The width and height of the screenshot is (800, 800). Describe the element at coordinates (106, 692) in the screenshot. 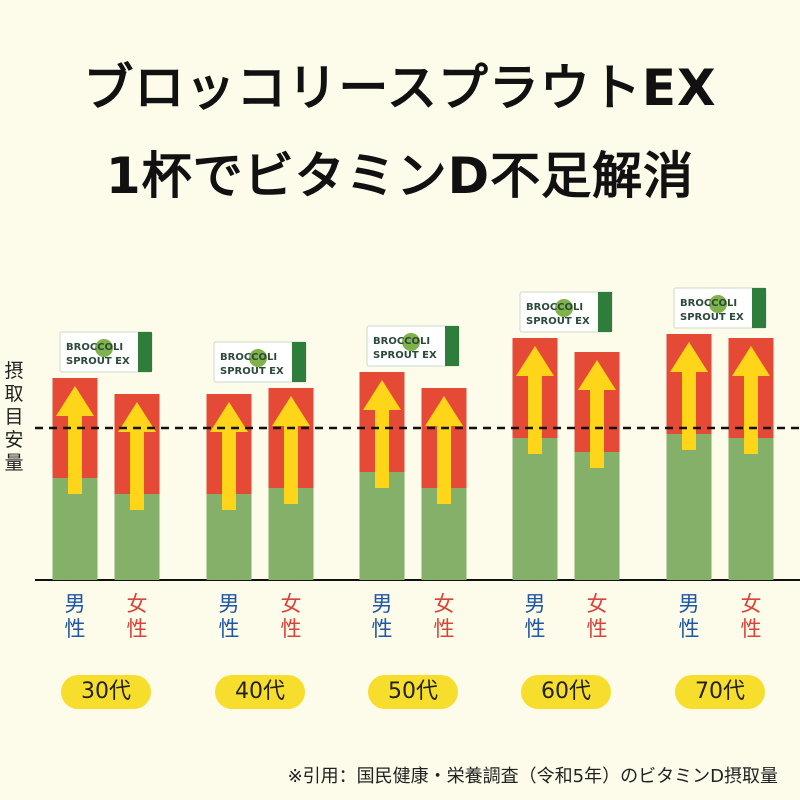

I see `age-group-label: 30代` at that location.